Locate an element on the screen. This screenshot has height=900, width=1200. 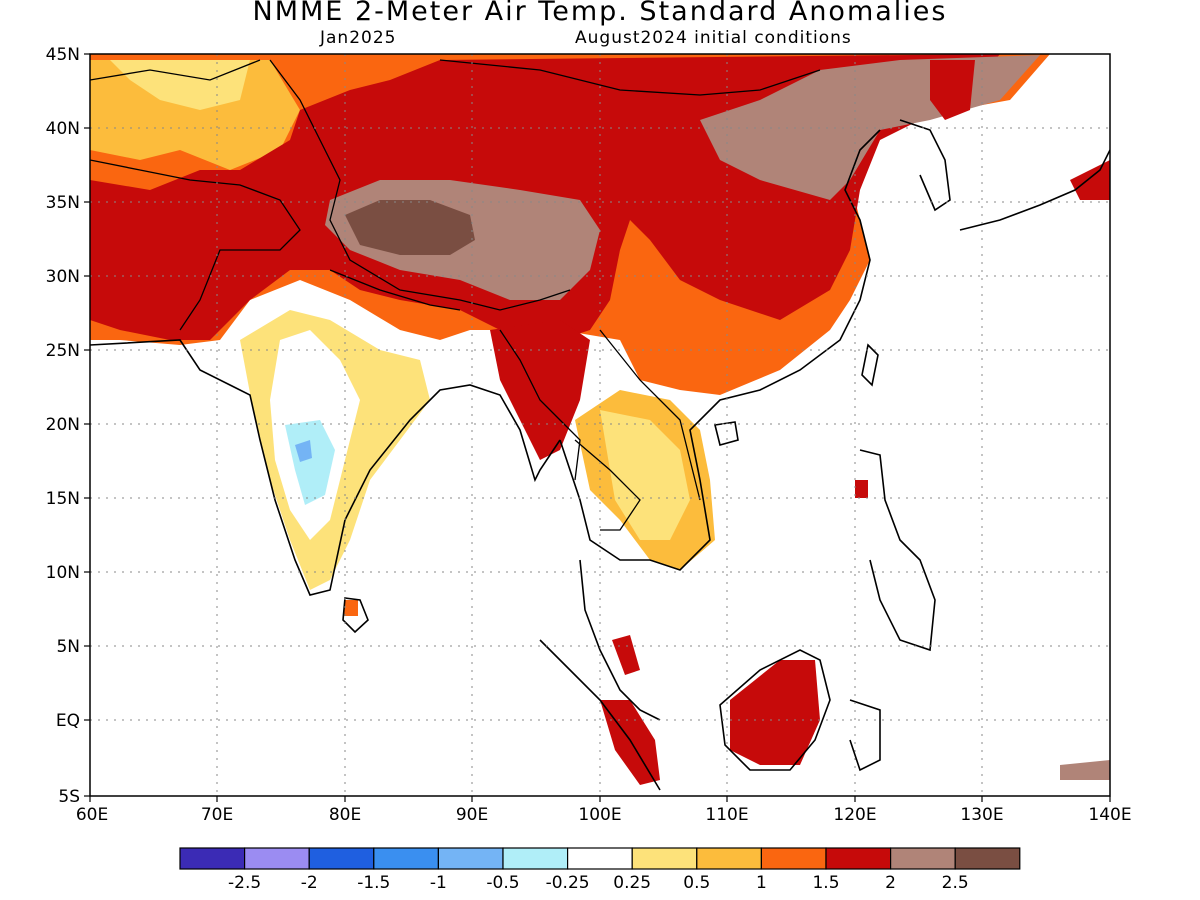
forecast-month: Jan2025 is located at coordinates (358, 38).